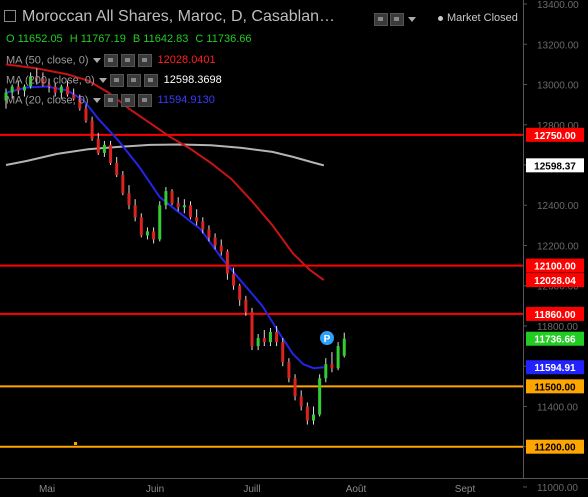 This screenshot has width=588, height=497. I want to click on y-tick-label: 11400.00, so click(557, 407).